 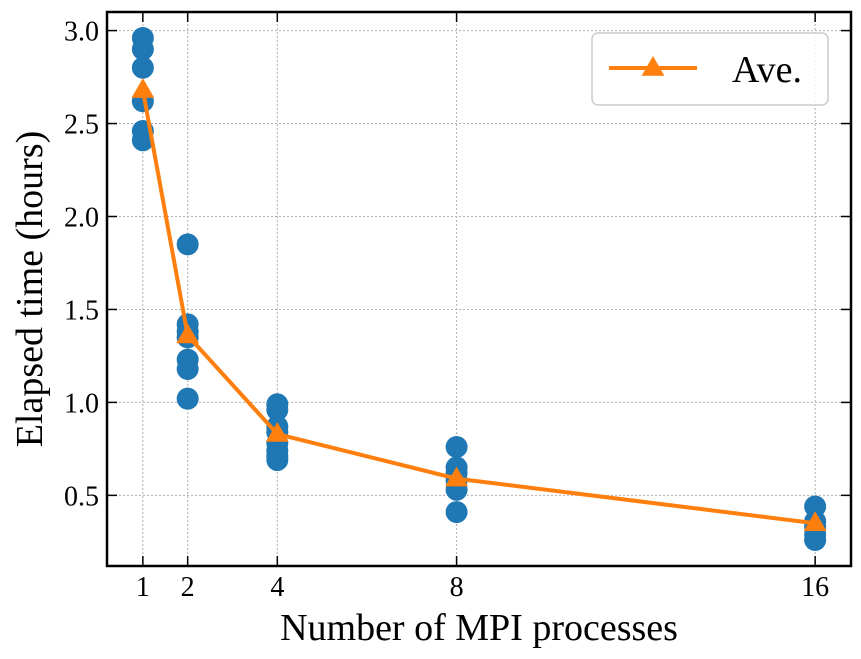 I want to click on x-tick-label: 2, so click(x=188, y=587).